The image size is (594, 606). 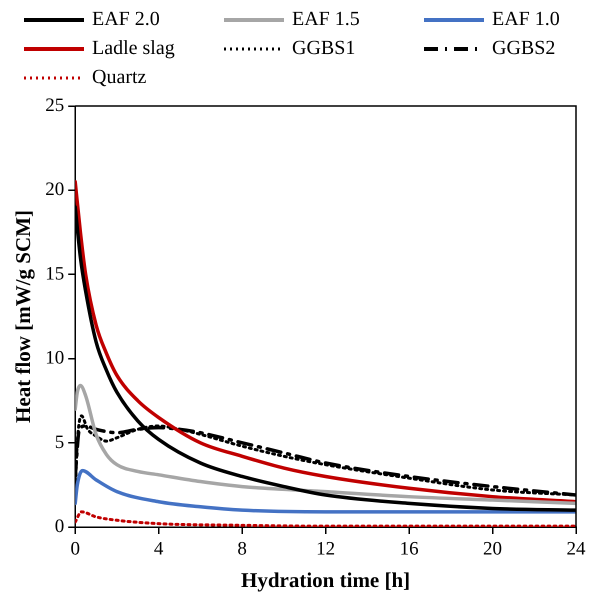 I want to click on legend-label: Quartz, so click(x=119, y=77).